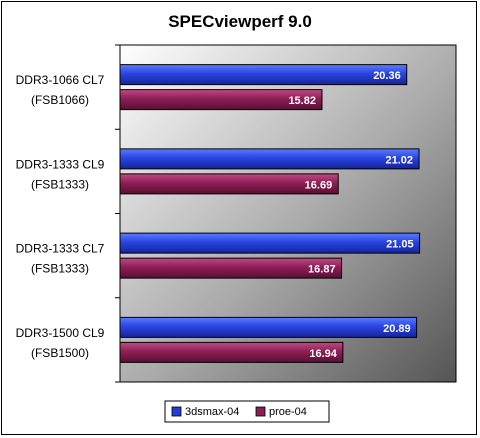 The width and height of the screenshot is (480, 438). Describe the element at coordinates (397, 329) in the screenshot. I see `data-label: 20.89` at that location.